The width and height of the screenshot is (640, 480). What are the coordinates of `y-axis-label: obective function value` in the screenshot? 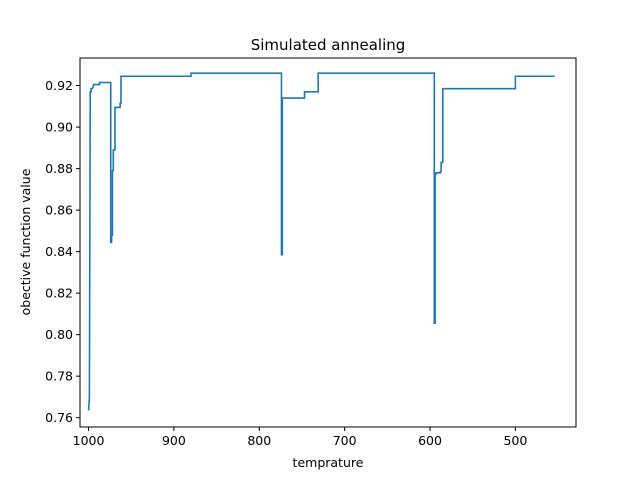 It's located at (25, 241).